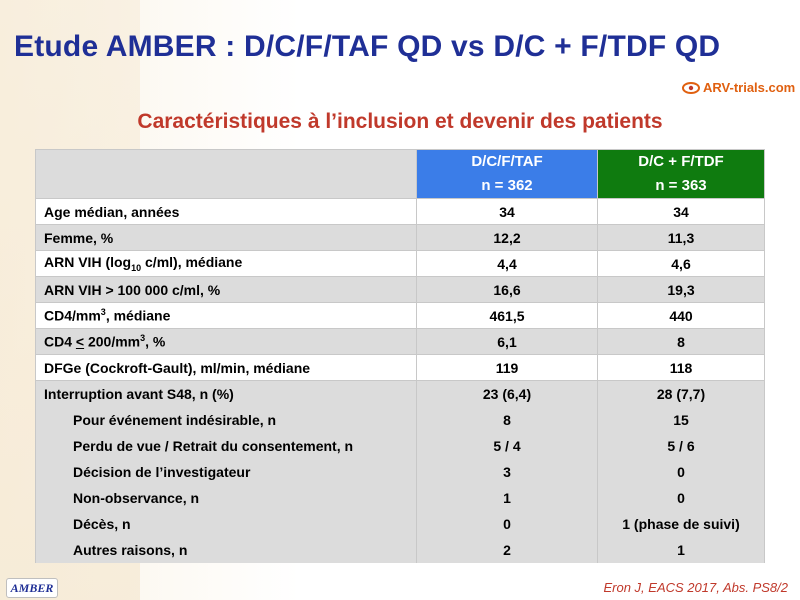  What do you see at coordinates (681, 420) in the screenshot?
I see `interruption-item-value: 15` at bounding box center [681, 420].